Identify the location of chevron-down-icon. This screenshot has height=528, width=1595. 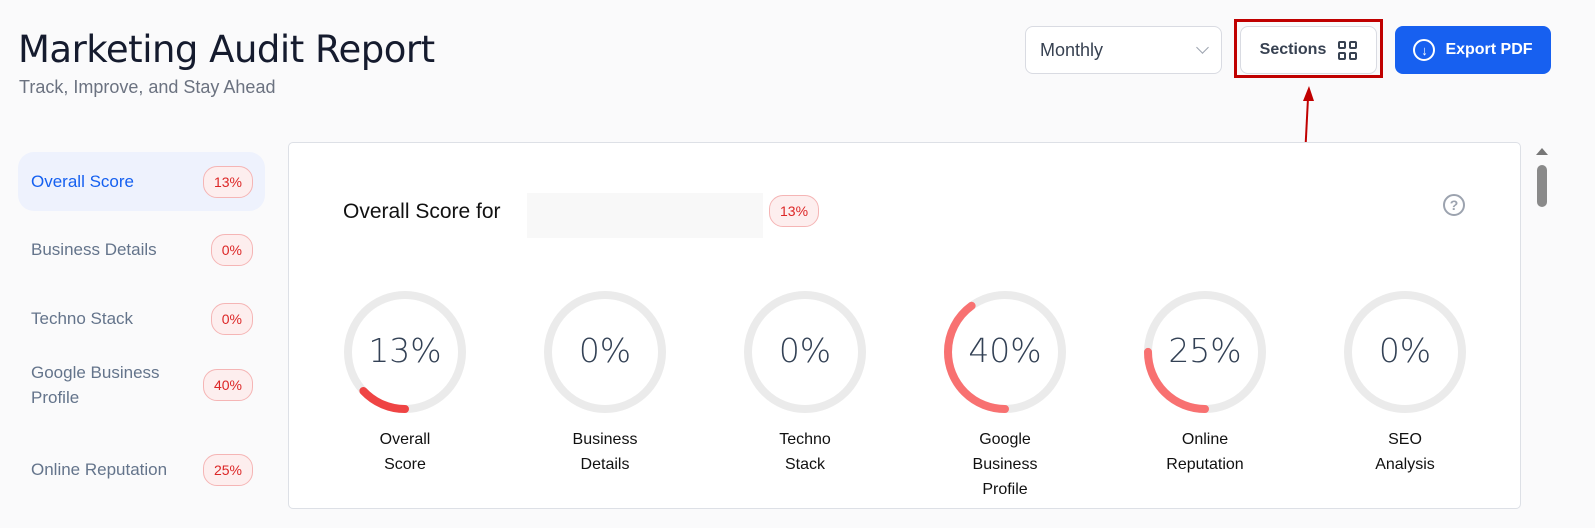
(1202, 47).